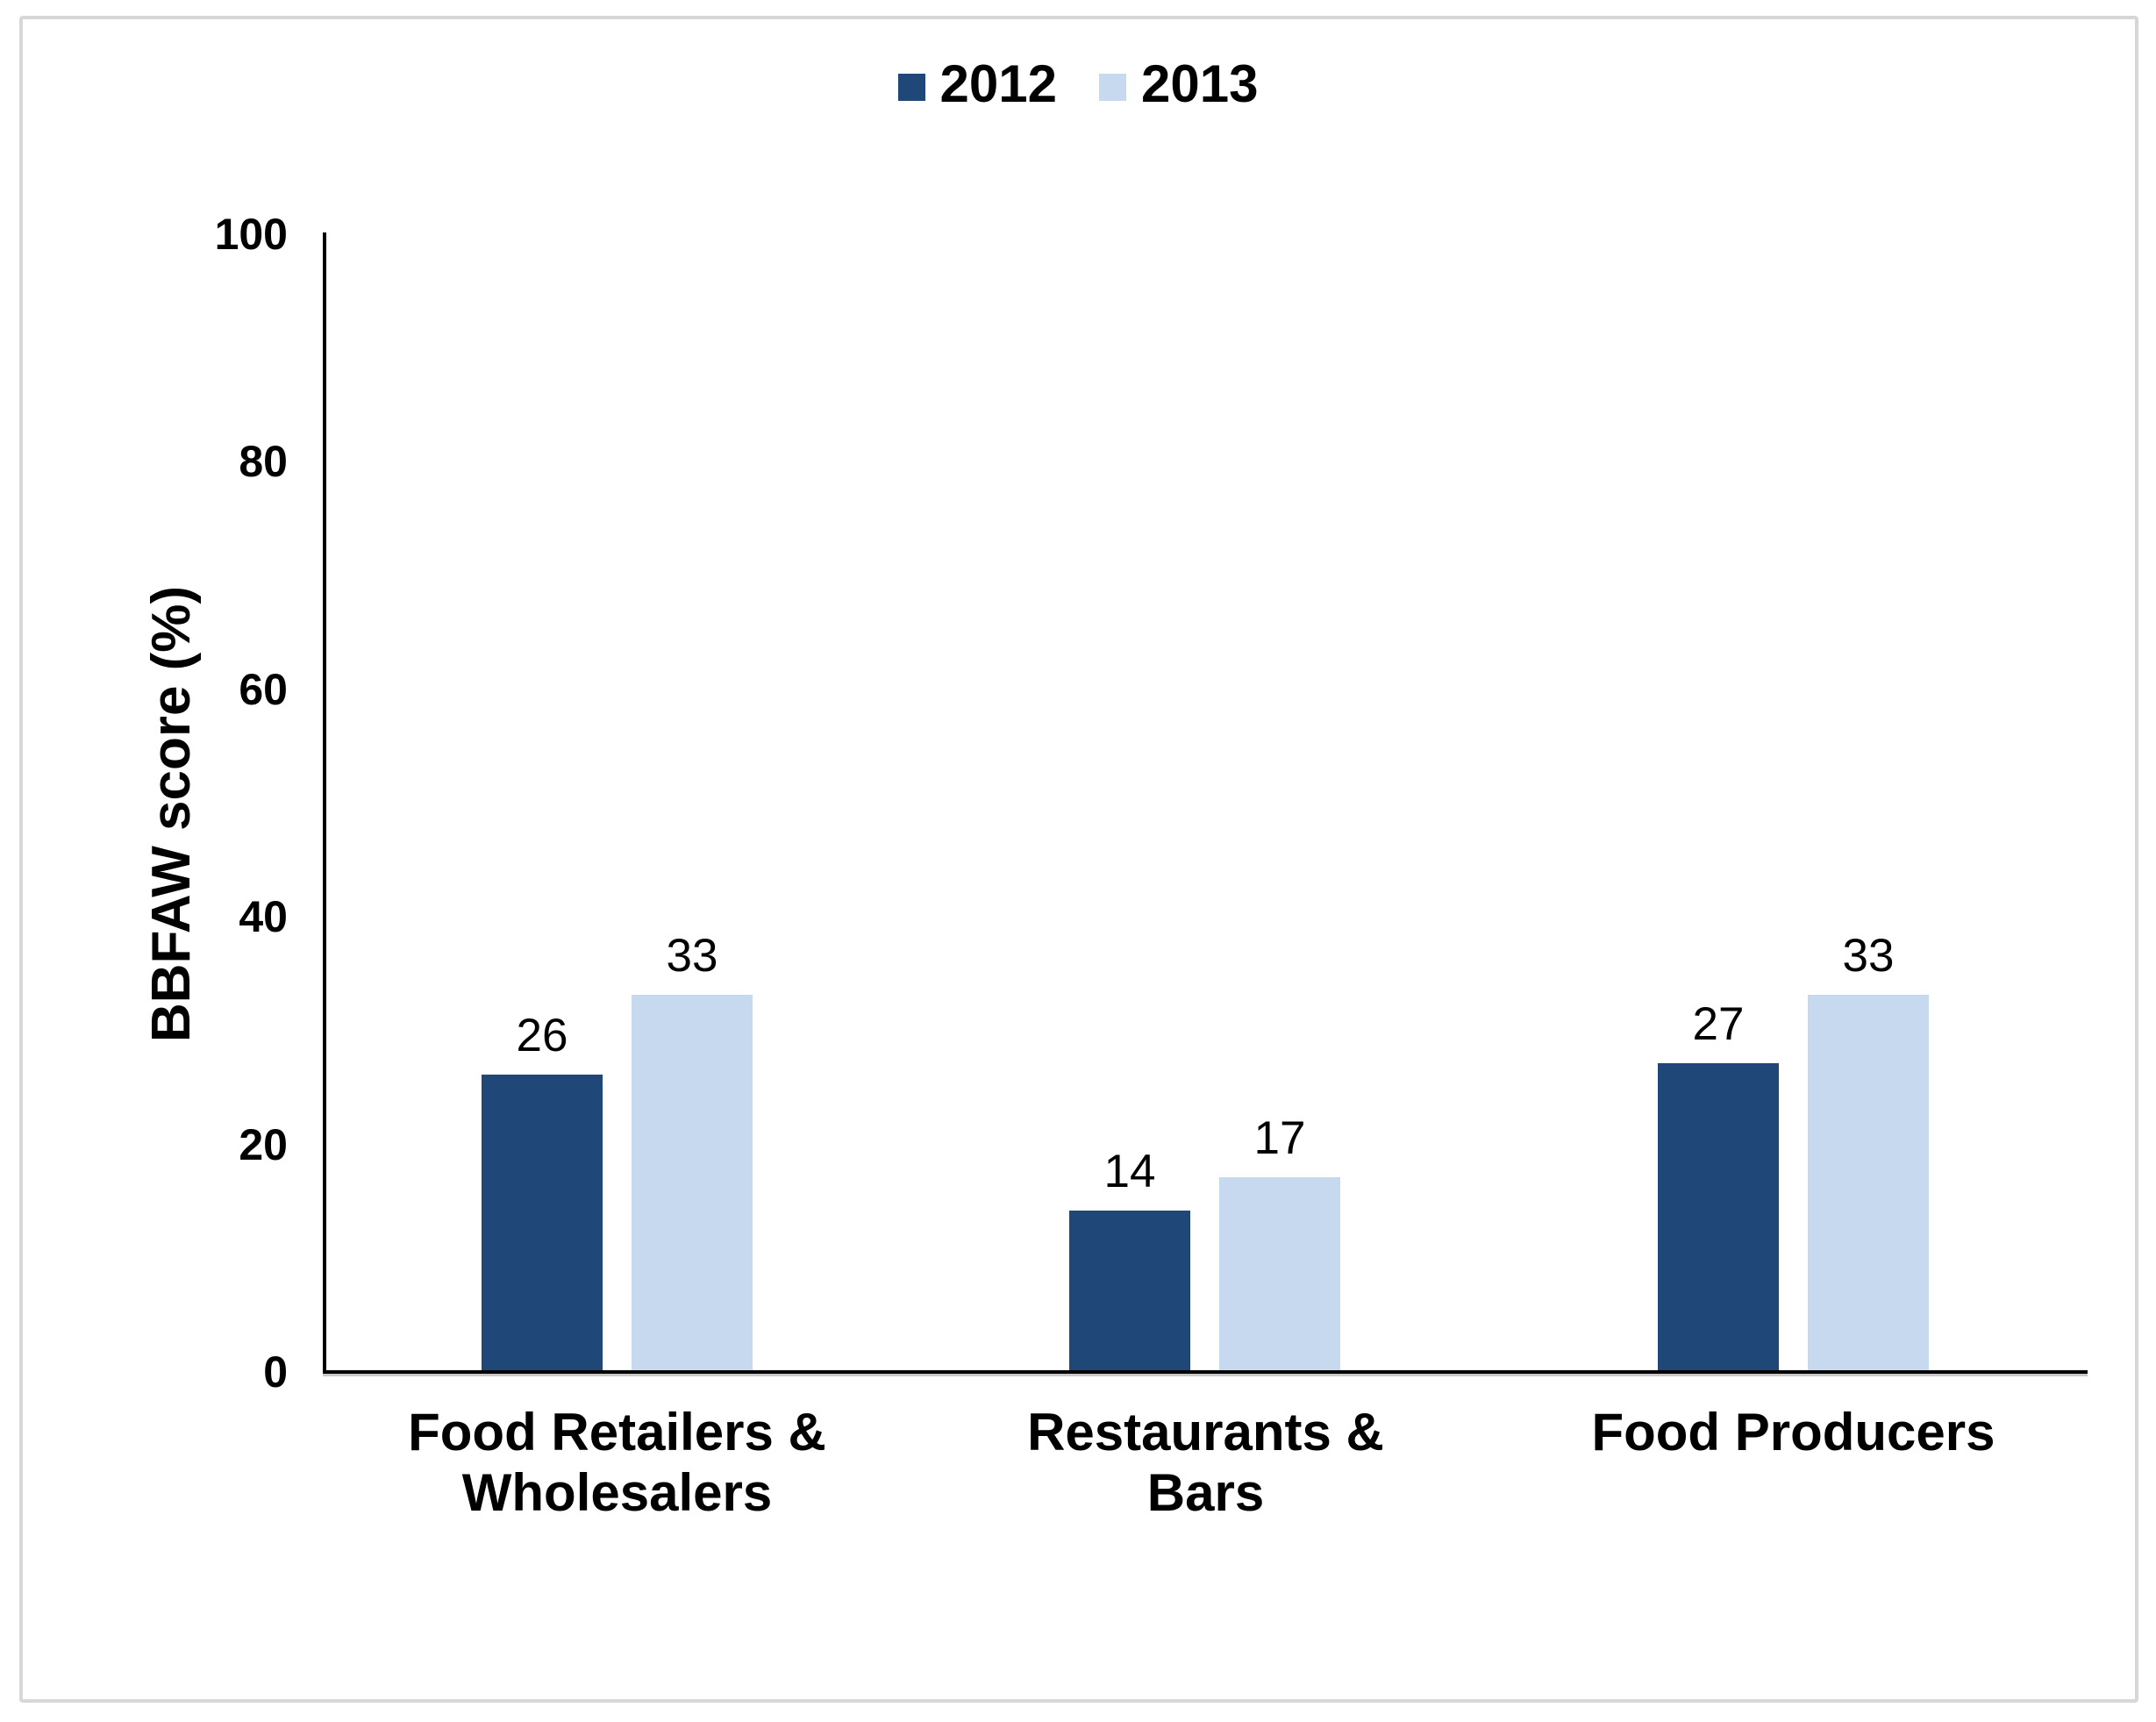 The width and height of the screenshot is (2156, 1722). Describe the element at coordinates (263, 917) in the screenshot. I see `y-tick-label-40: 40` at that location.